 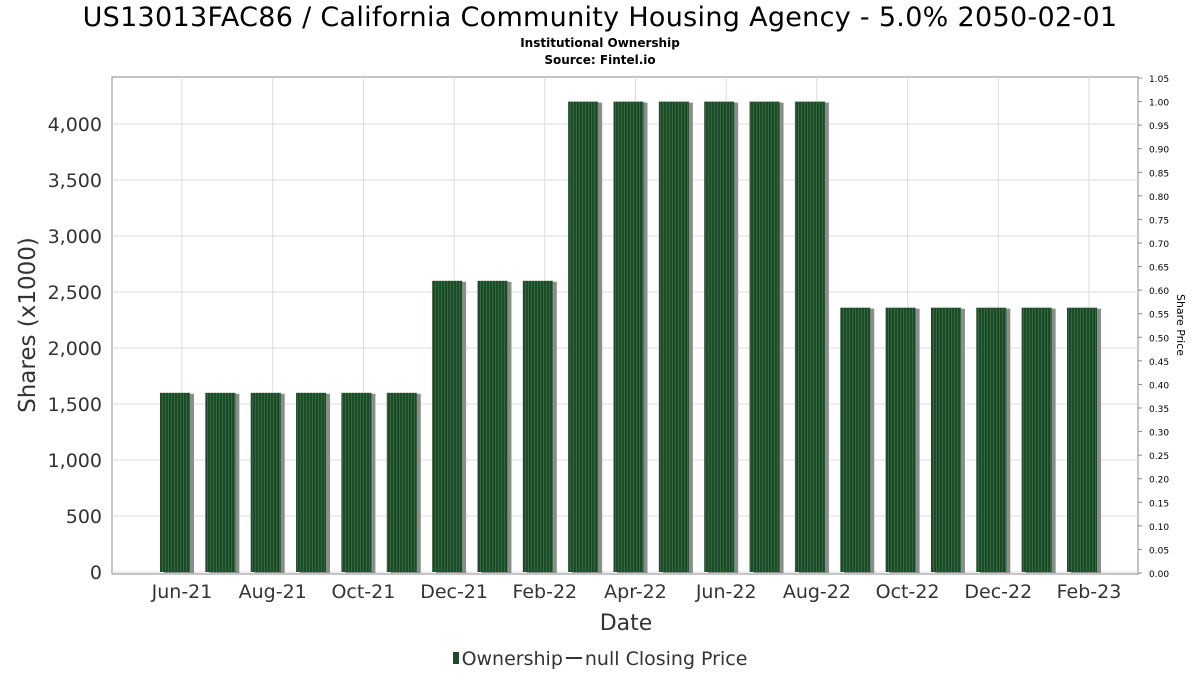 I want to click on y2-tick-label: 0.40, so click(x=1159, y=386).